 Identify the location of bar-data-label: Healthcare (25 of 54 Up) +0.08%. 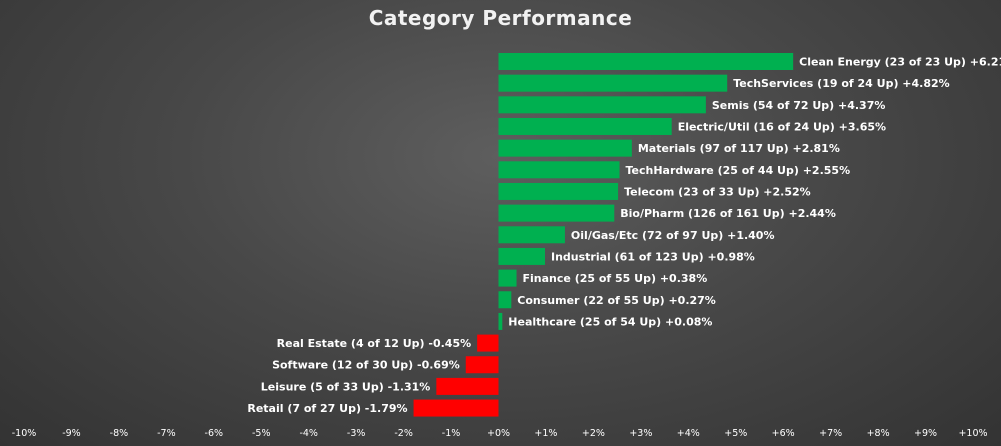
(610, 321).